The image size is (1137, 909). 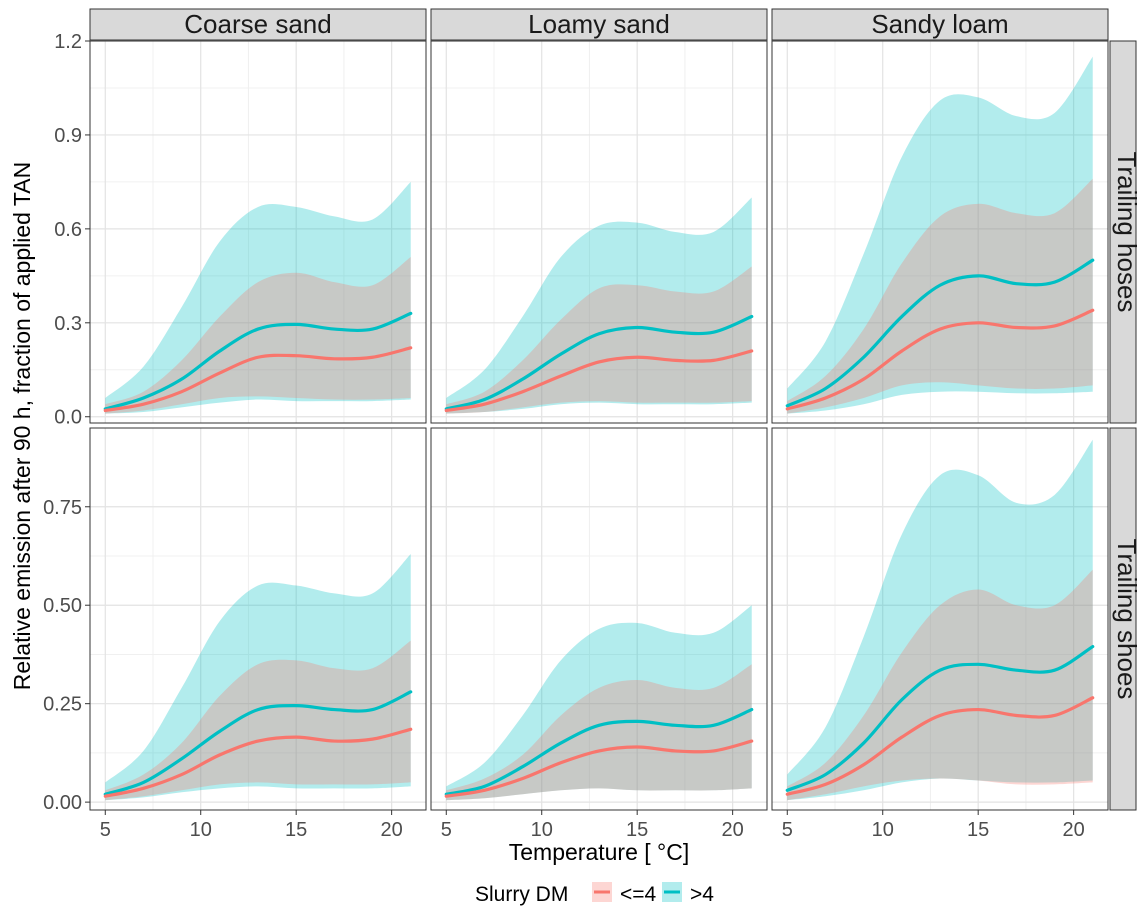 I want to click on y-tick-label: 1.2, so click(x=68, y=42).